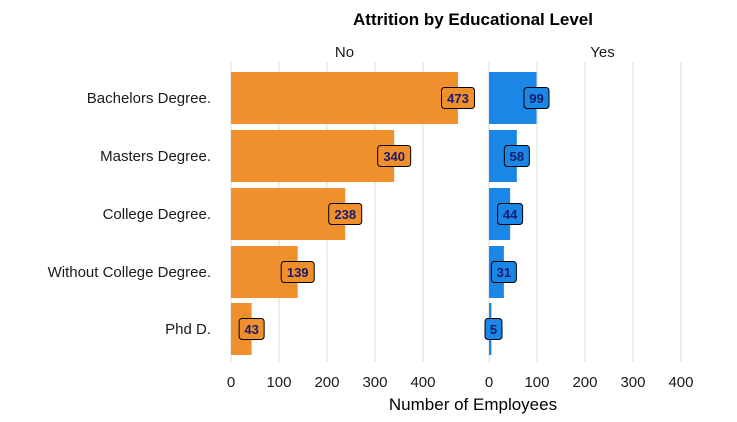 This screenshot has width=737, height=422. What do you see at coordinates (129, 272) in the screenshot?
I see `category-label: Without College Degree.` at bounding box center [129, 272].